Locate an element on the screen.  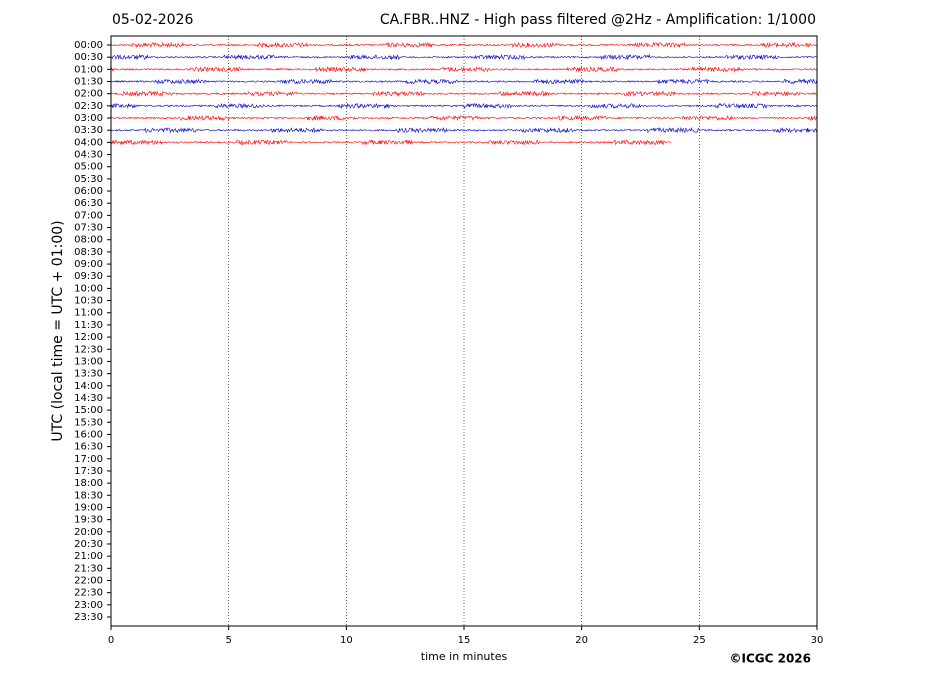
y-axis-label: UTC (local time = UTC + 01:00) is located at coordinates (58, 330).